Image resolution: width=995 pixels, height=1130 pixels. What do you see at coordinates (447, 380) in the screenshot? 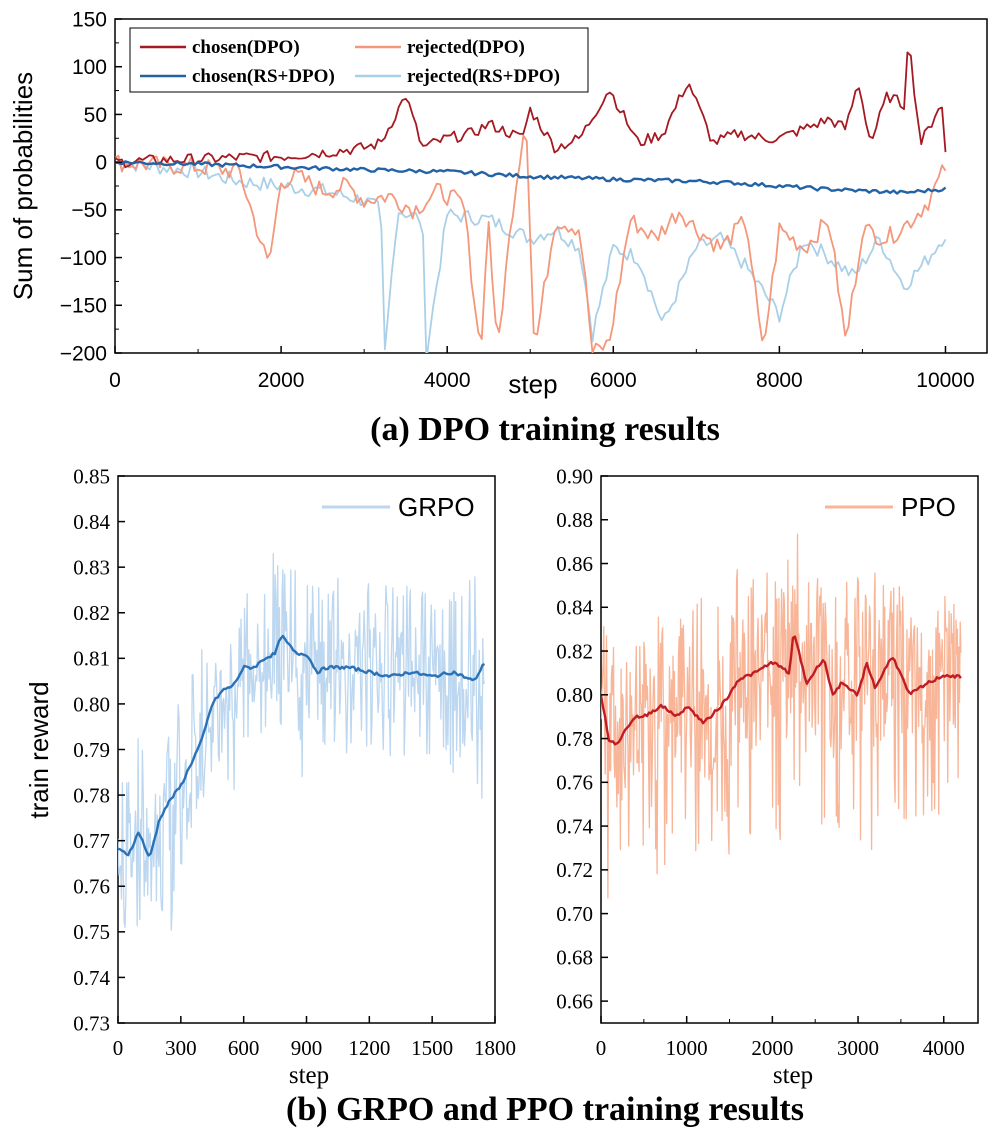
I see `dpo-x-tick-label: 4000` at bounding box center [447, 380].